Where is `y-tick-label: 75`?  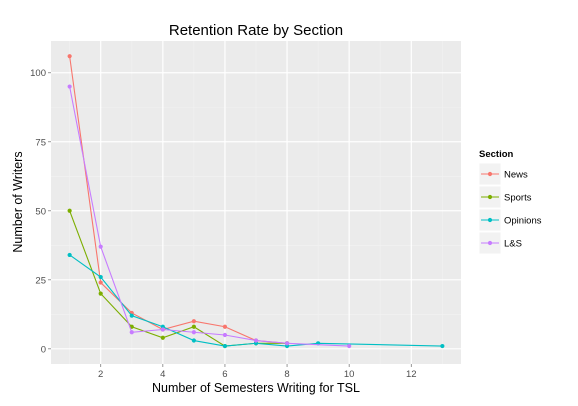 y-tick-label: 75 is located at coordinates (40, 142).